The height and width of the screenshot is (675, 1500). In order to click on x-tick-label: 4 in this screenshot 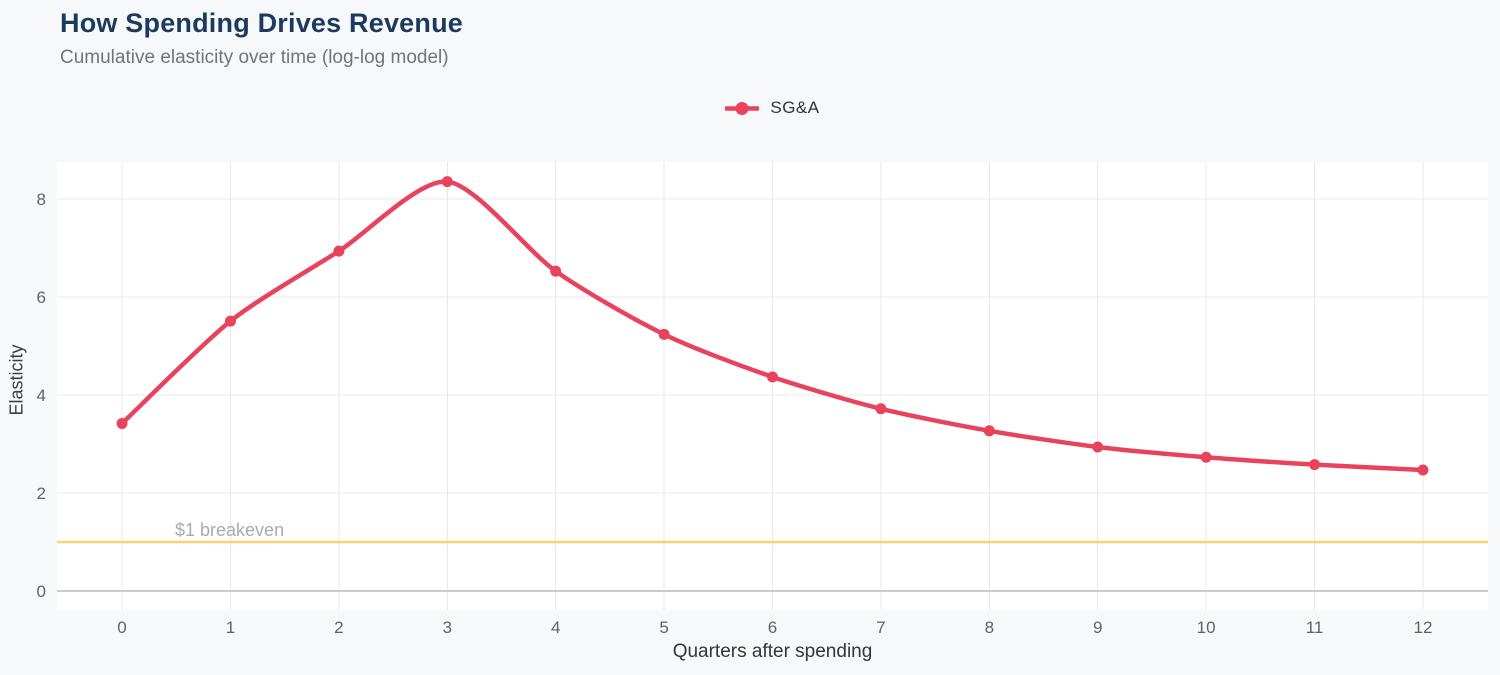, I will do `click(555, 627)`.